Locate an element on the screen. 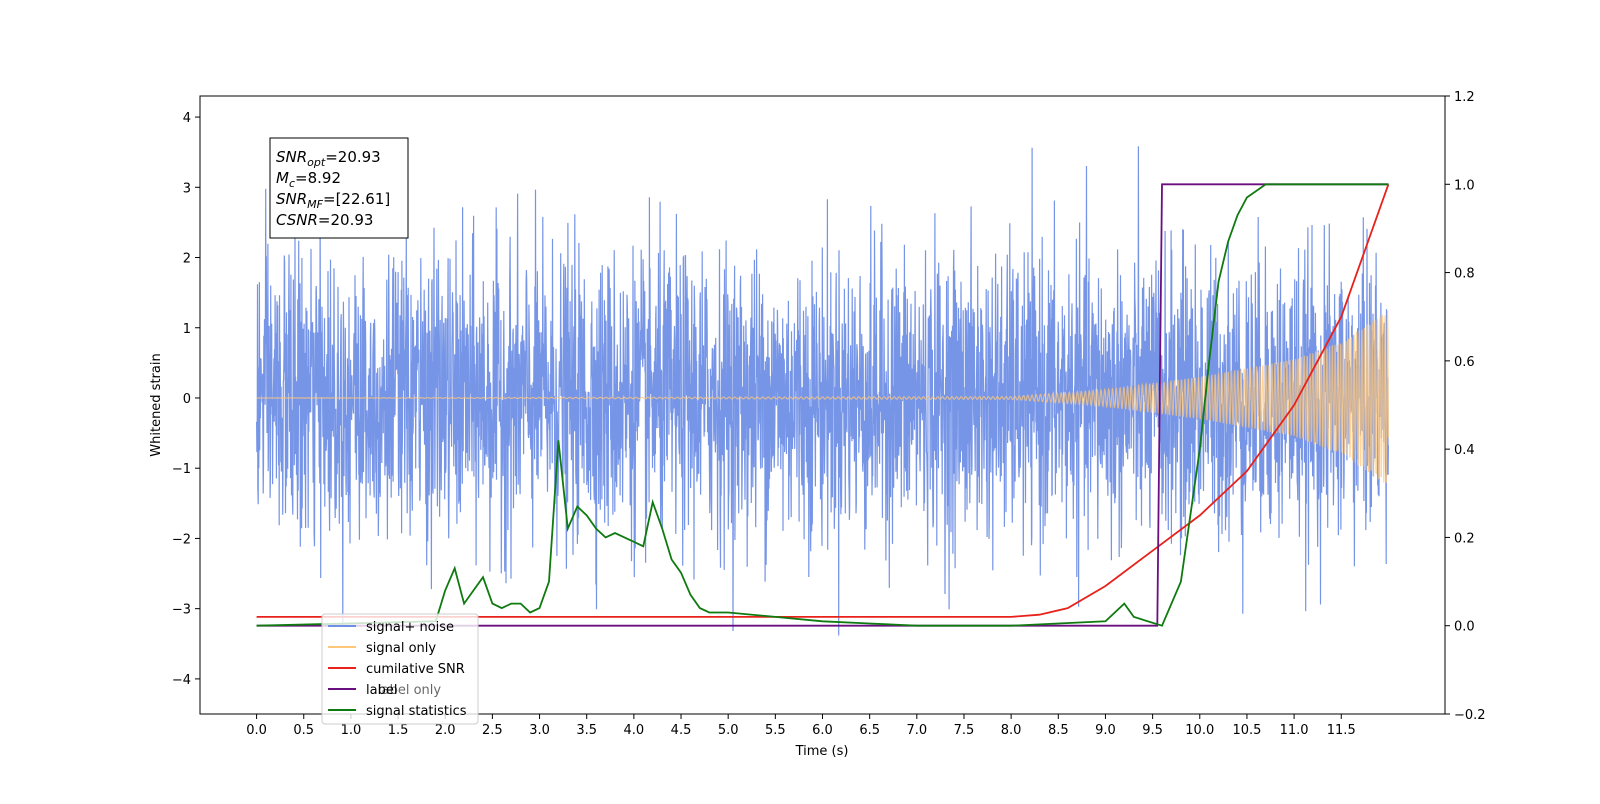  x-tick-label: 4.5 is located at coordinates (681, 730).